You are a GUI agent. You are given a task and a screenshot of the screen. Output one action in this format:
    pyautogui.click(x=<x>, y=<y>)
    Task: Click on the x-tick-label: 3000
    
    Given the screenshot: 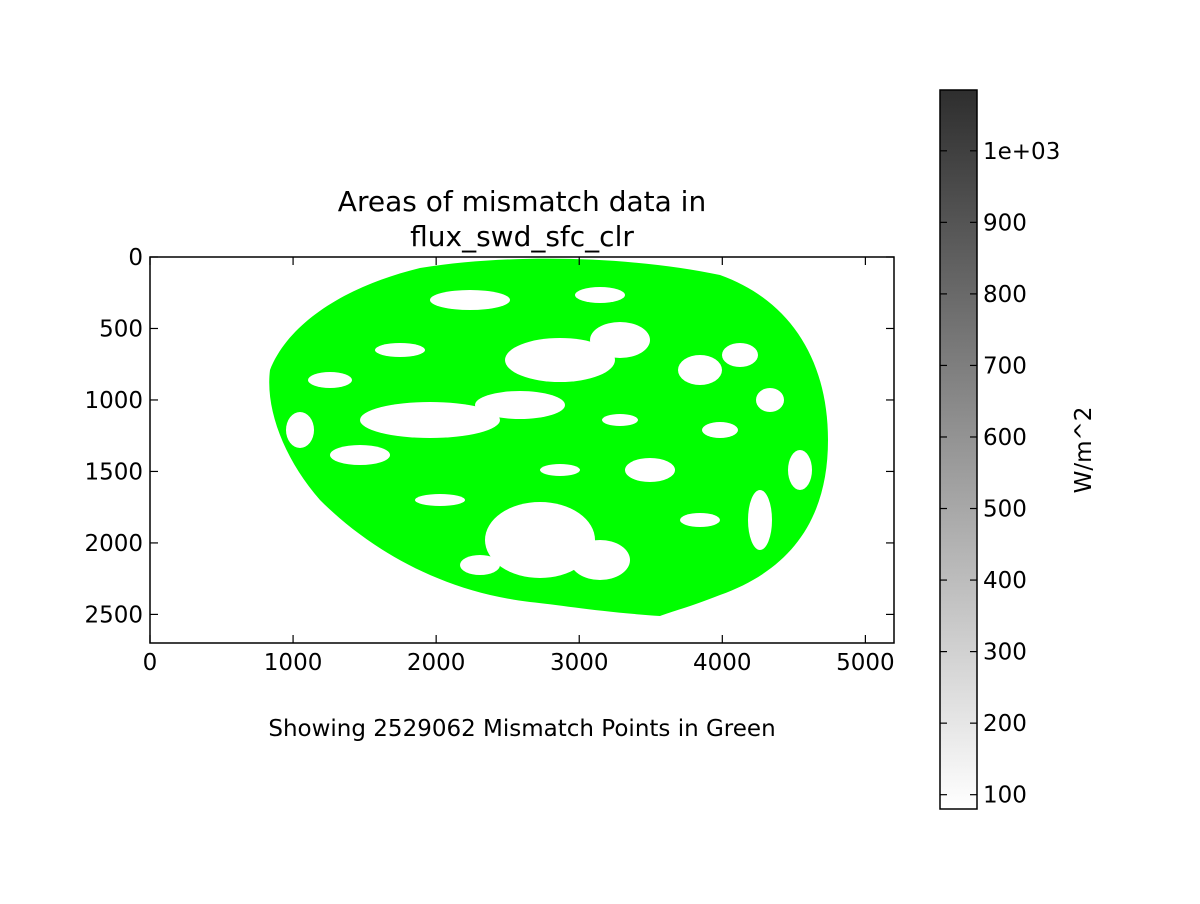 What is the action you would take?
    pyautogui.click(x=579, y=663)
    